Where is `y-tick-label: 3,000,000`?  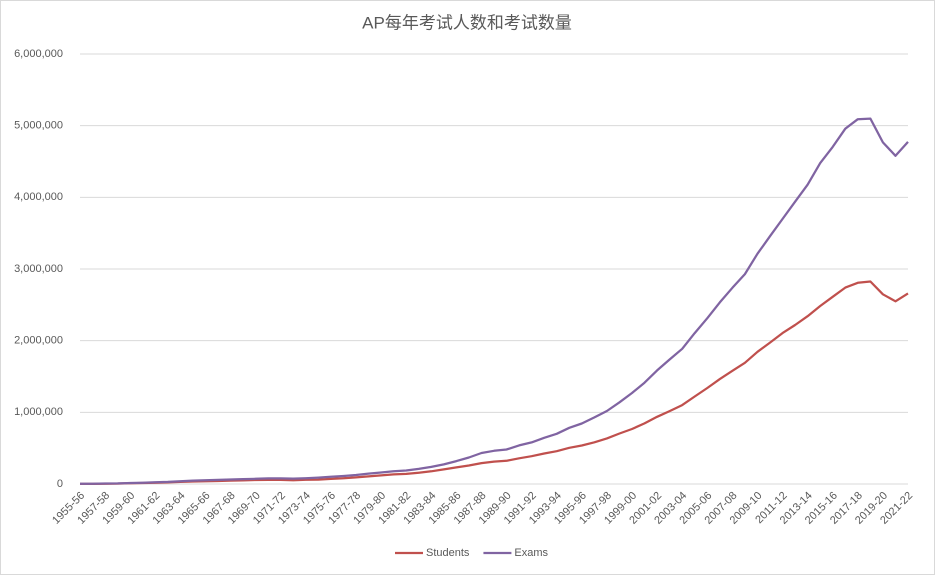
y-tick-label: 3,000,000 is located at coordinates (38, 269).